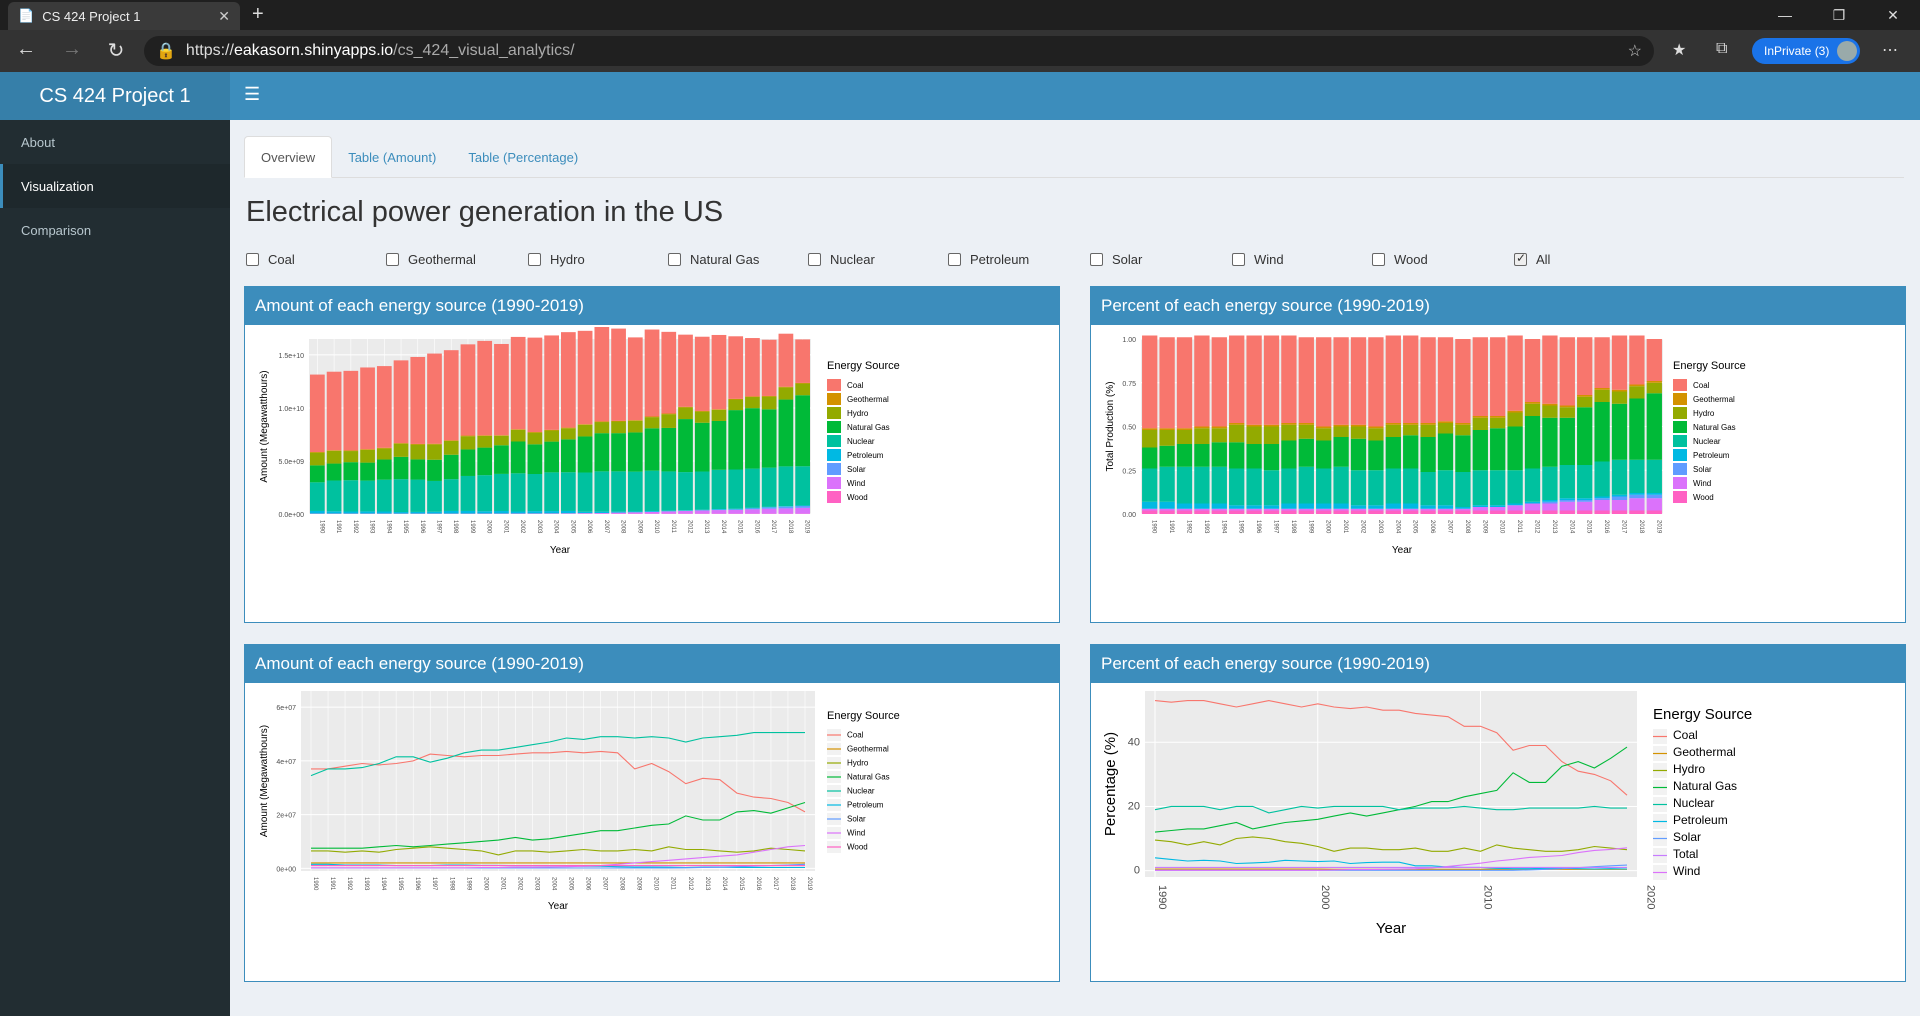 The image size is (1920, 1016). Describe the element at coordinates (38, 142) in the screenshot. I see `sidebar-item-about: About` at that location.